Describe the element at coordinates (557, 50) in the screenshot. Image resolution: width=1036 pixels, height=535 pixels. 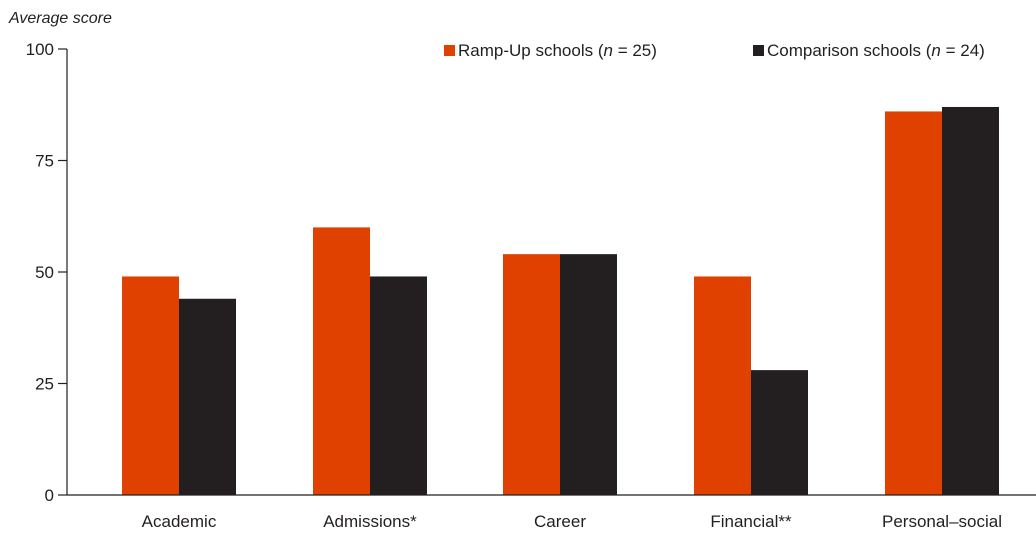
I see `legend-label-0: Ramp-Up schools (n = 25)` at that location.